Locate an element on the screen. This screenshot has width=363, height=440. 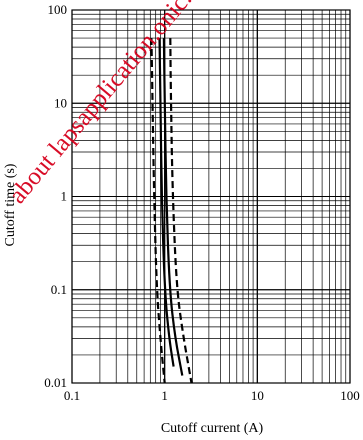
y-tick-label: 100 is located at coordinates (58, 9).